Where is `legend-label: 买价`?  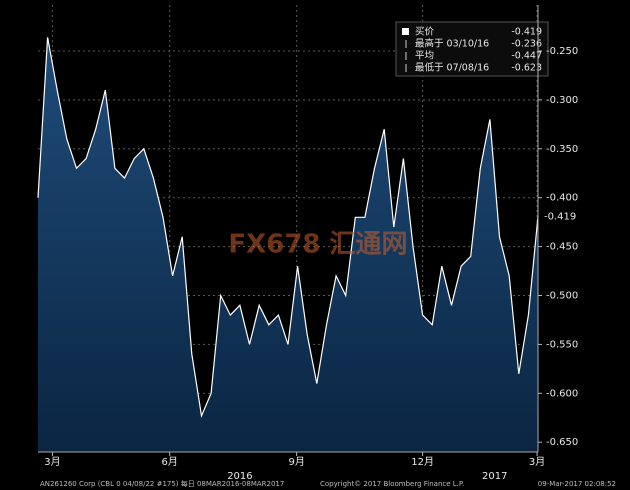
legend-label: 买价 is located at coordinates (425, 32).